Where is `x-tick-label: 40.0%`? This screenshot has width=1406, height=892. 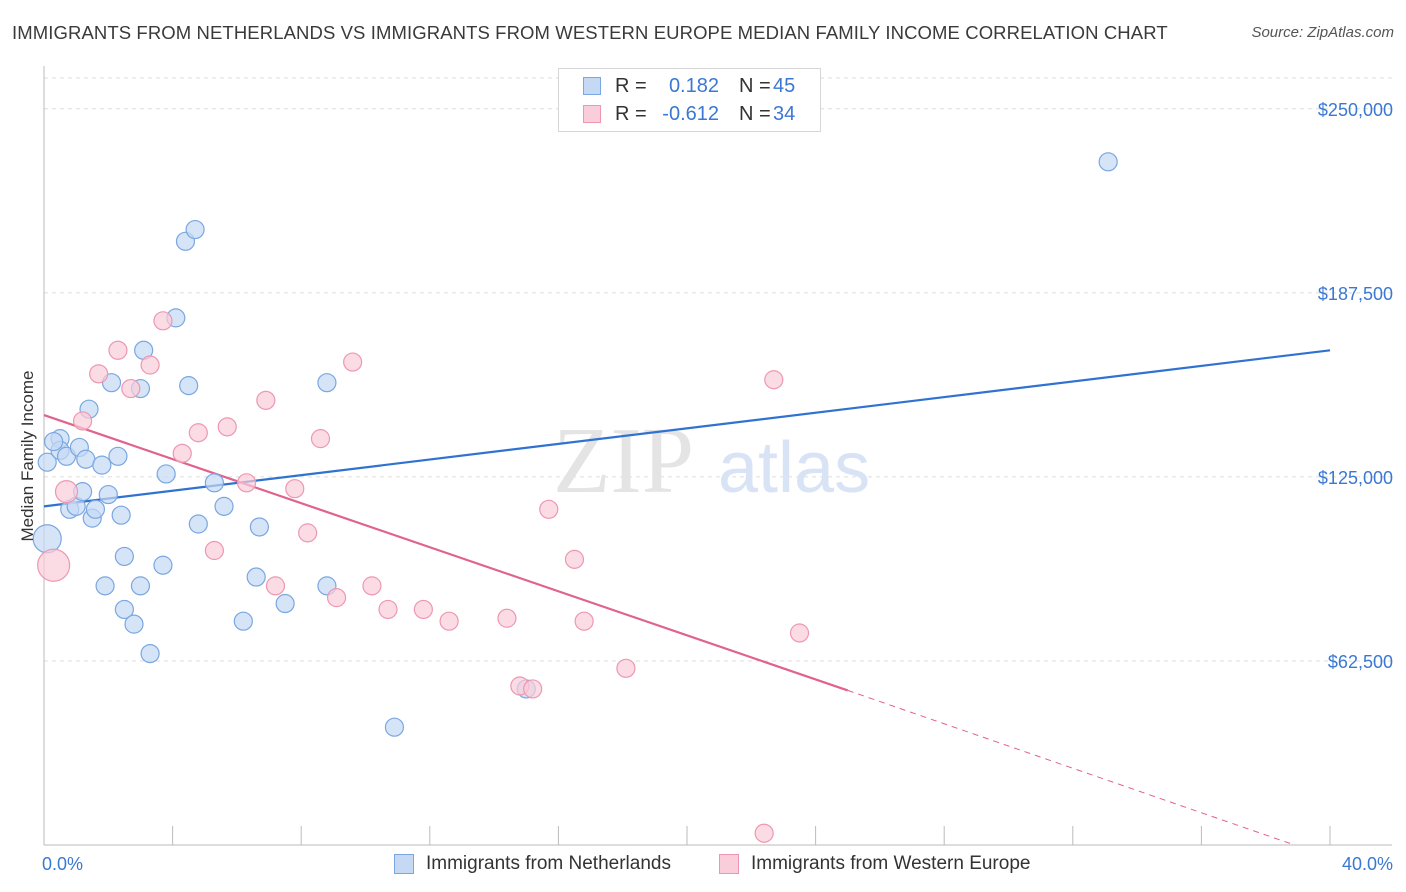
x-tick-label: 40.0% is located at coordinates (1367, 864).